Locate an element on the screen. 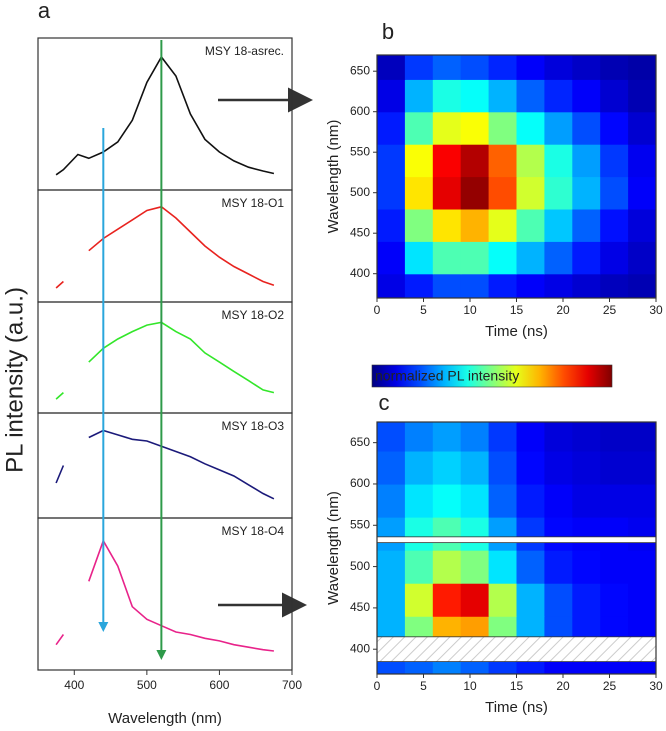 This screenshot has height=731, width=666. panel-label: a is located at coordinates (44, 11).